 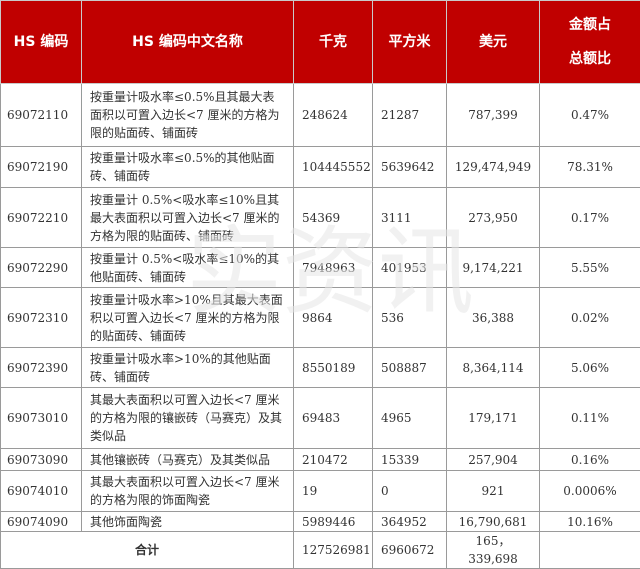 I want to click on cell-usd: 36,388, so click(x=493, y=318).